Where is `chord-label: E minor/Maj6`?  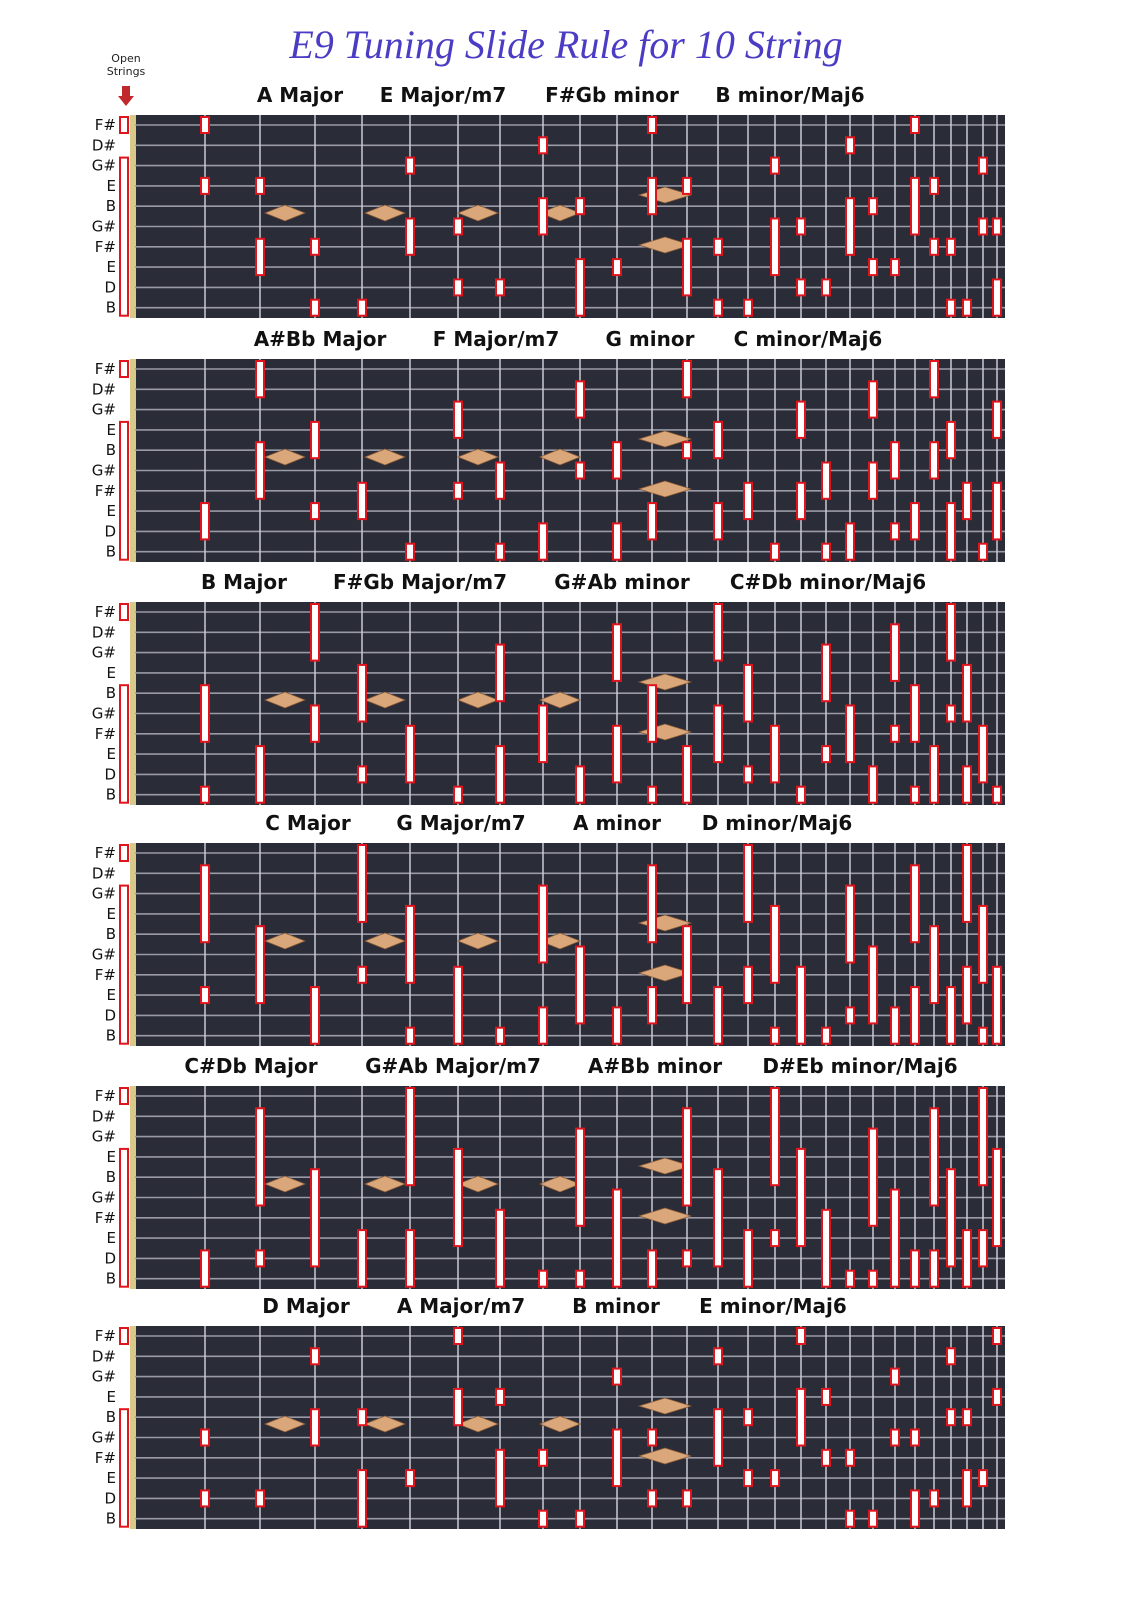
chord-label: E minor/Maj6 is located at coordinates (773, 1306).